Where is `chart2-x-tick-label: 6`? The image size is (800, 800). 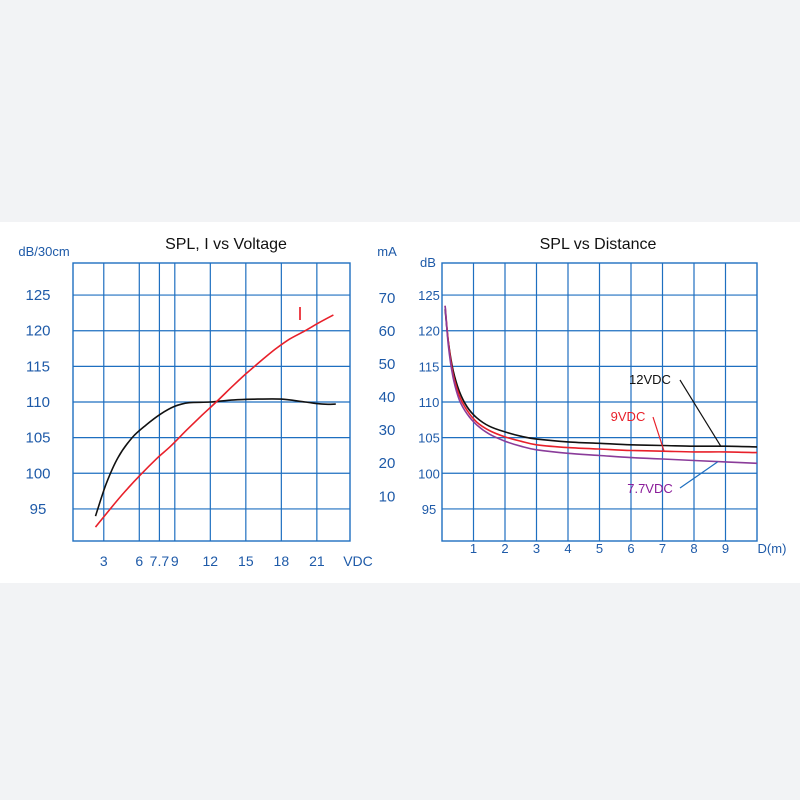
chart2-x-tick-label: 6 is located at coordinates (630, 548).